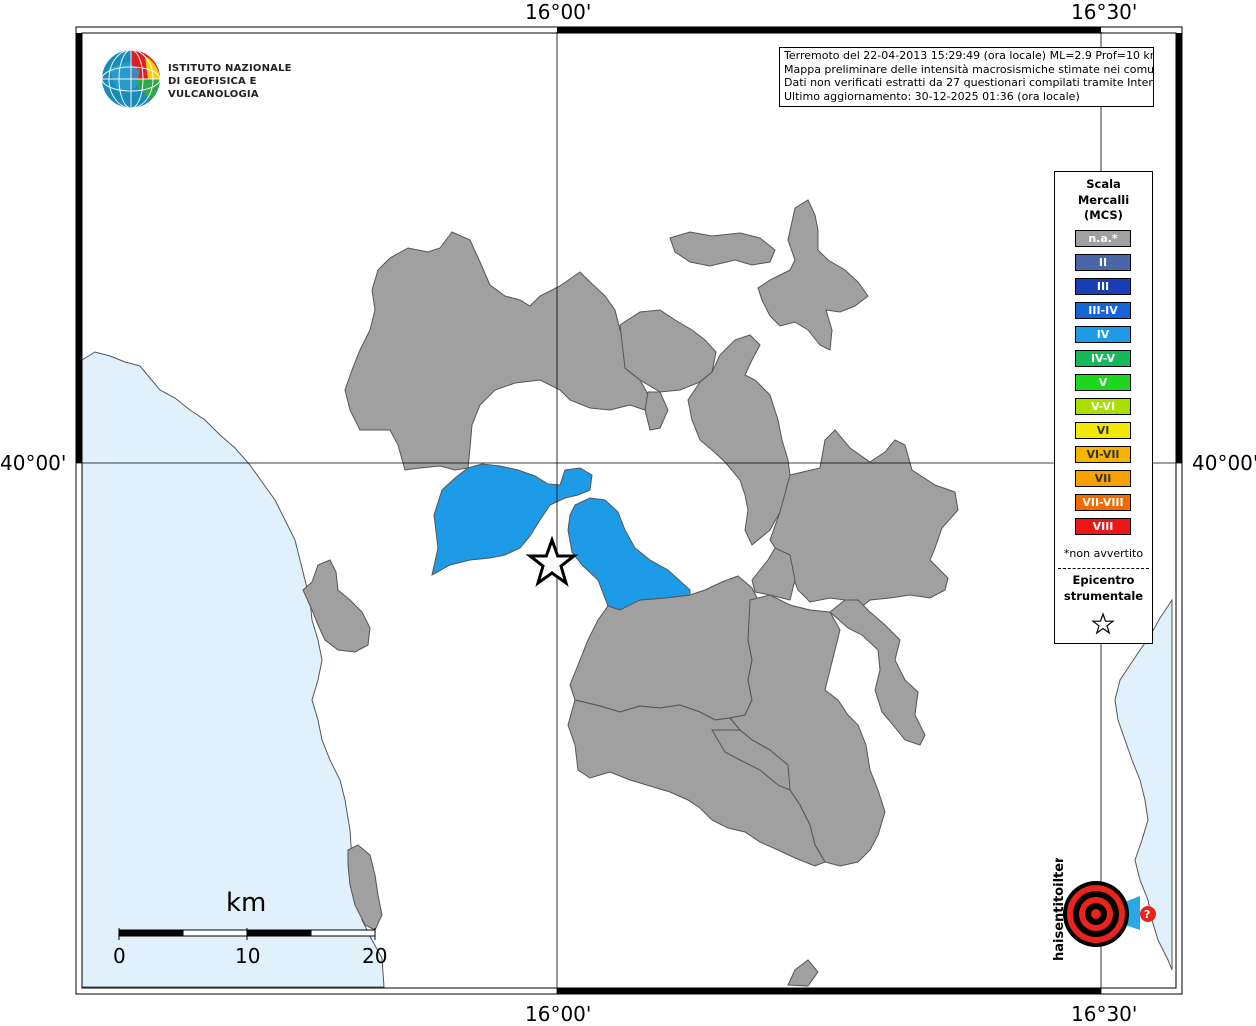 The image size is (1256, 1026). I want to click on coord-top-16-30: 16°30', so click(1104, 12).